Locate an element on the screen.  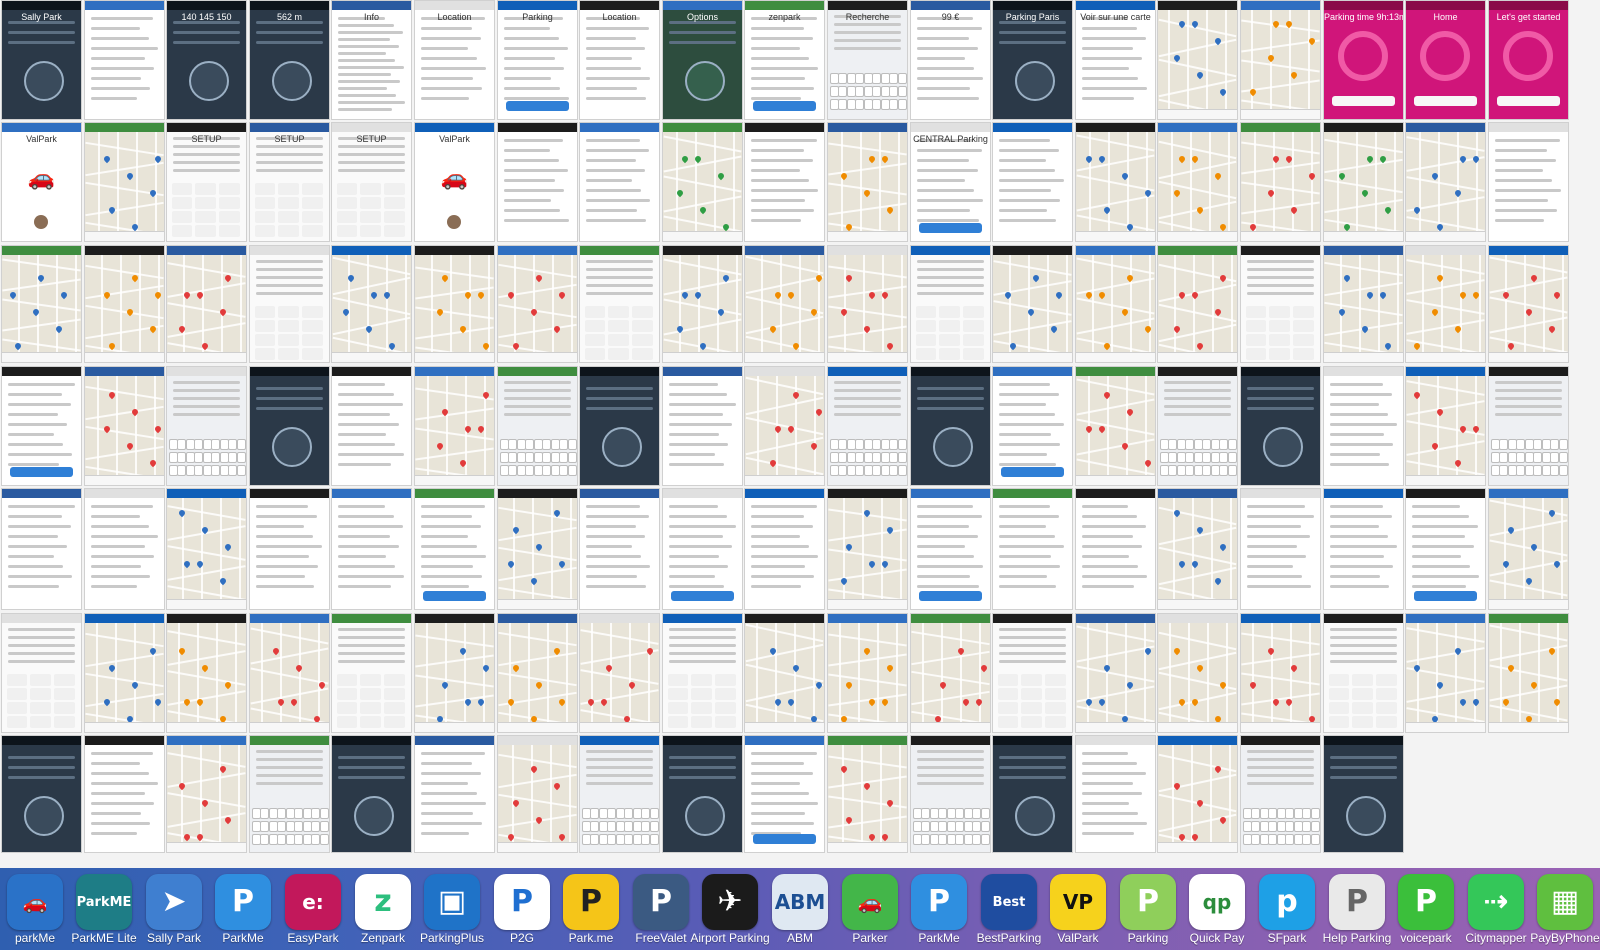
app-glyph-icon: ➤ is located at coordinates (174, 901).